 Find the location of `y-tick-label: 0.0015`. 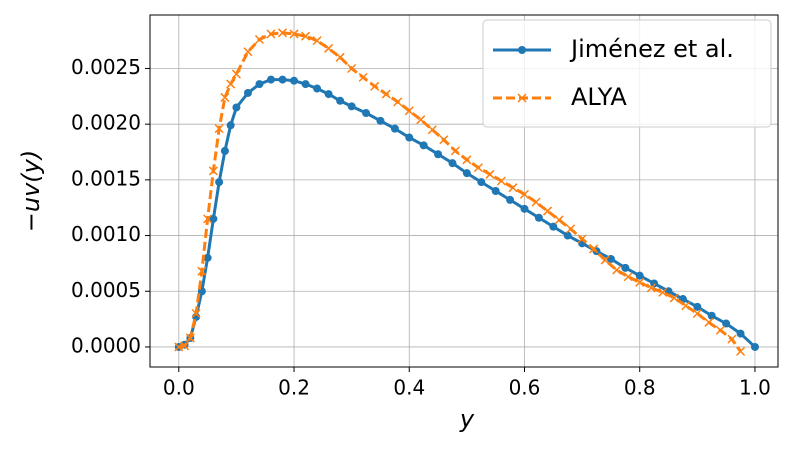

y-tick-label: 0.0015 is located at coordinates (106, 178).